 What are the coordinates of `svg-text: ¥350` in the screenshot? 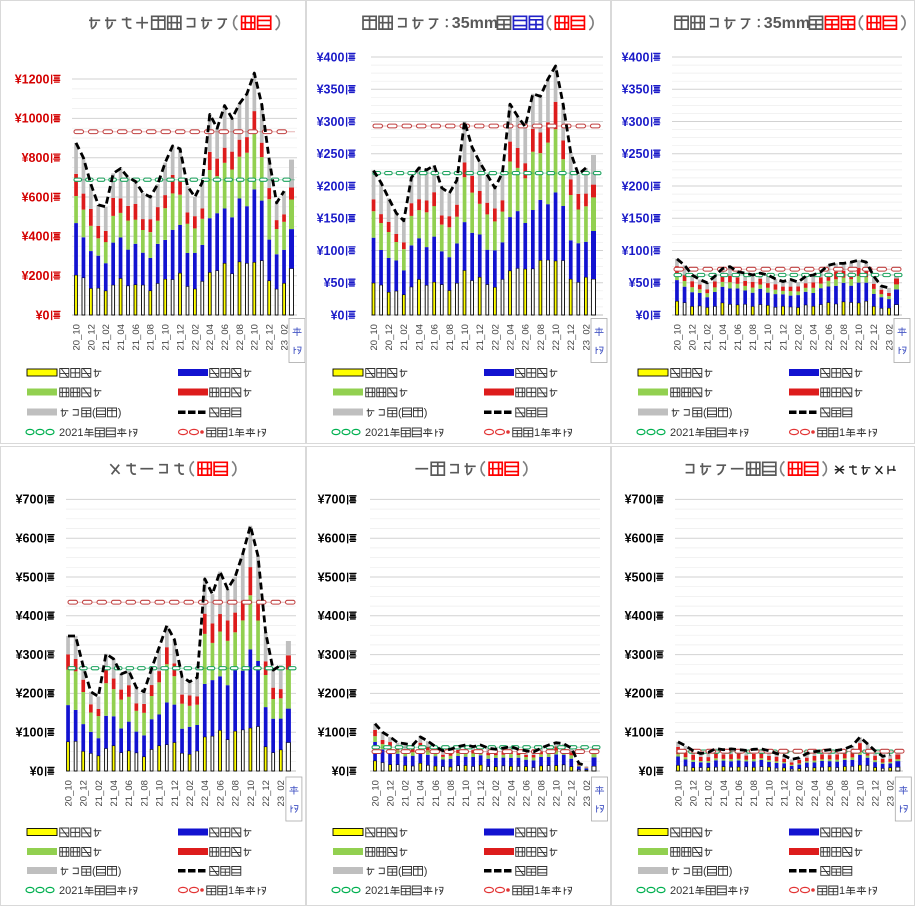 It's located at (331, 90).